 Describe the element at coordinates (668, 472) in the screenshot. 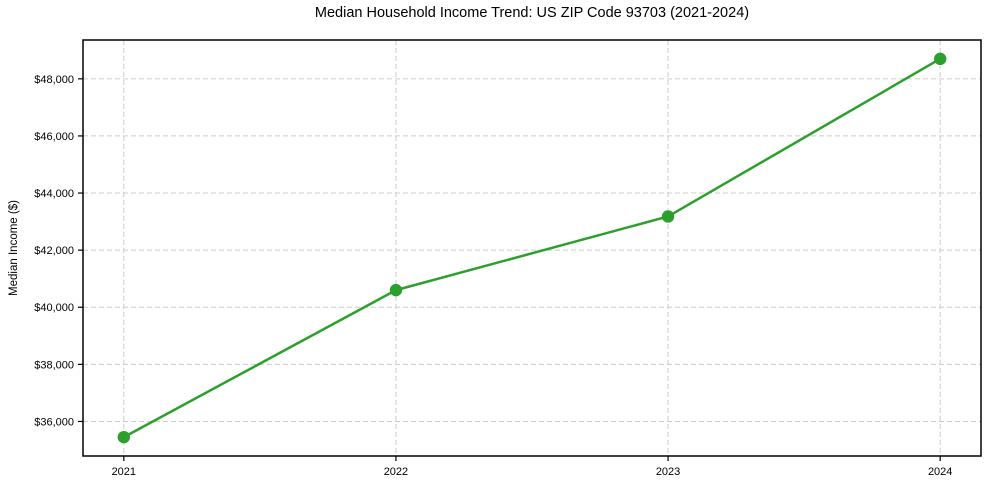

I see `x-tick-label: 2023` at that location.